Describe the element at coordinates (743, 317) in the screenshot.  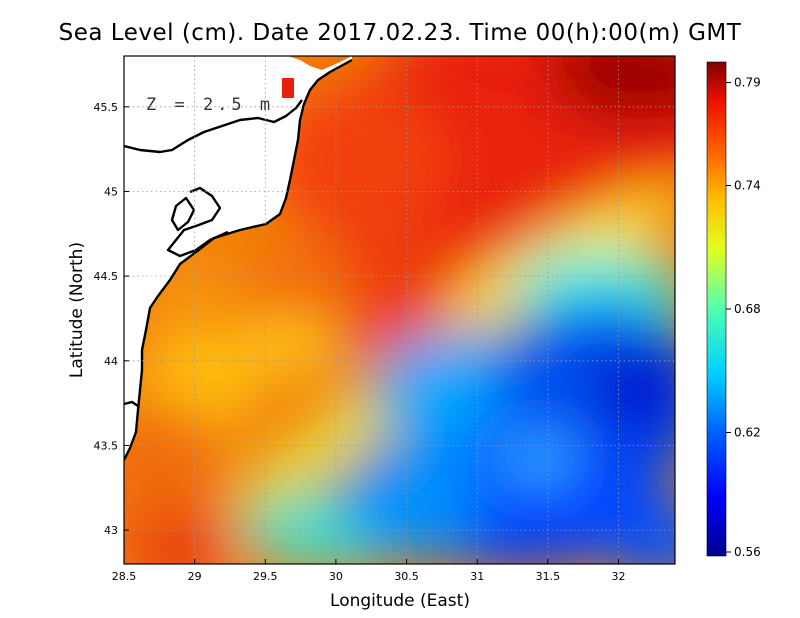
I see `colorbar-ticks: 0.79 0.74 0.68 0.62 0.56` at that location.